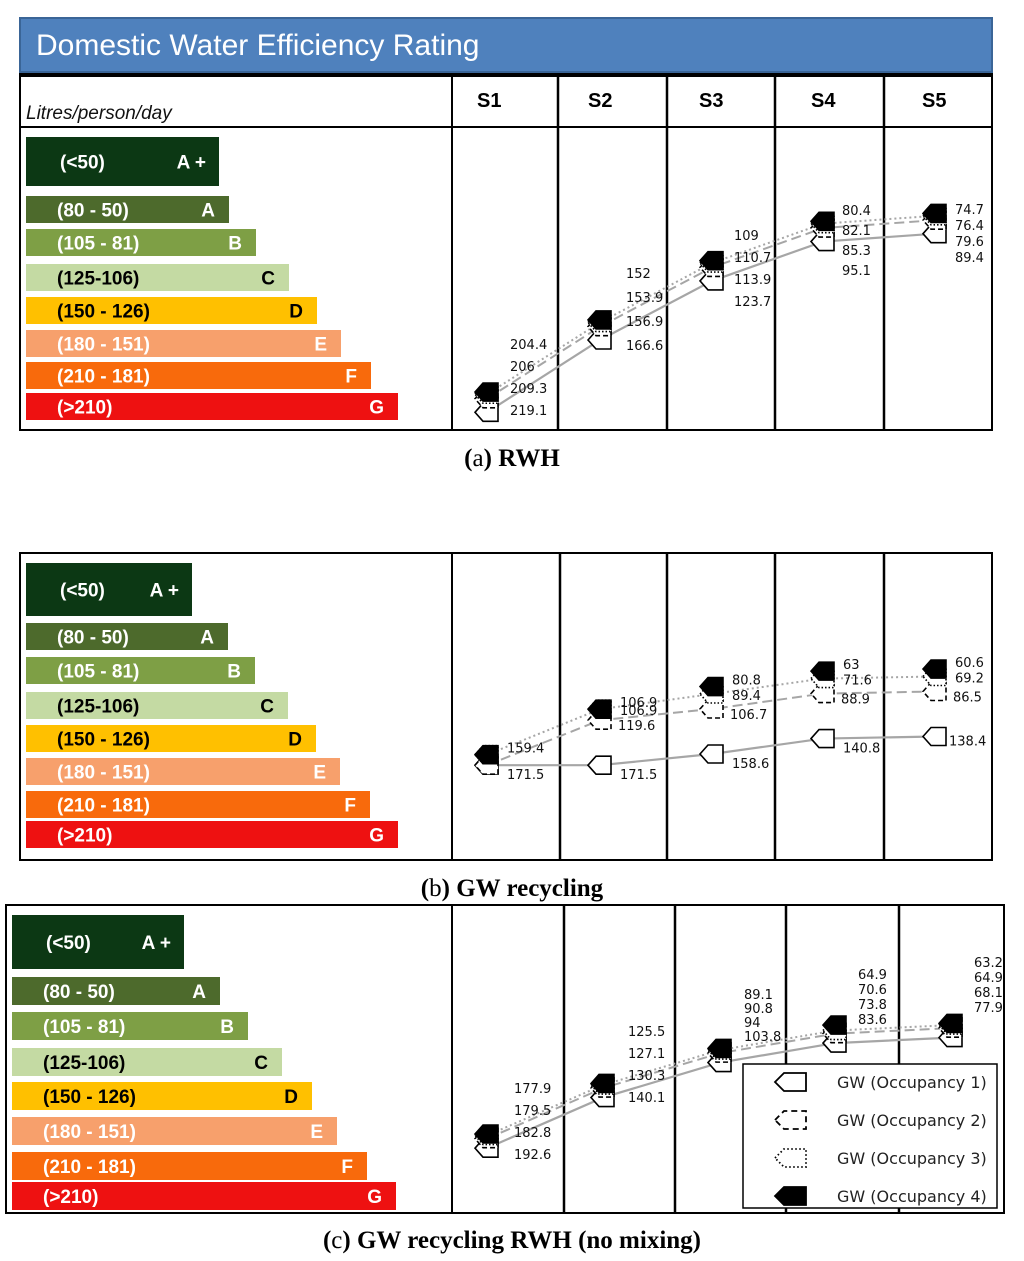 This screenshot has height=1261, width=1024. What do you see at coordinates (638, 775) in the screenshot?
I see `data-label-b-occ1-s2: 171.5` at bounding box center [638, 775].